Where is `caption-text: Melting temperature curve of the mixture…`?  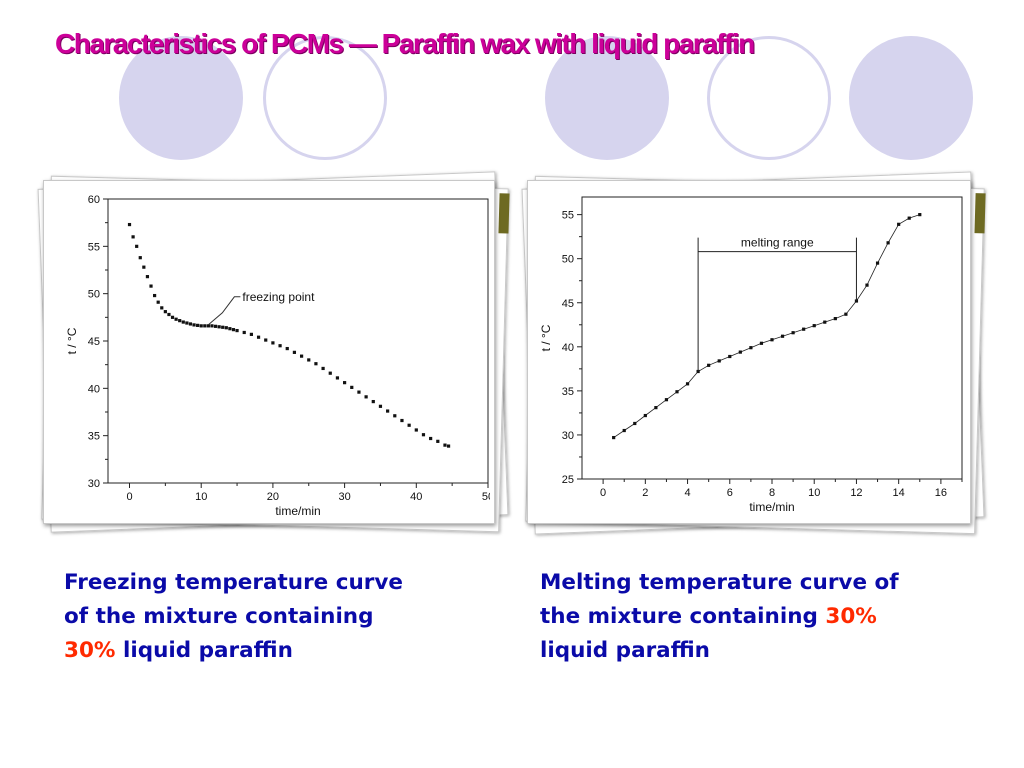
caption-text: Melting temperature curve of the mixture… is located at coordinates (719, 599).